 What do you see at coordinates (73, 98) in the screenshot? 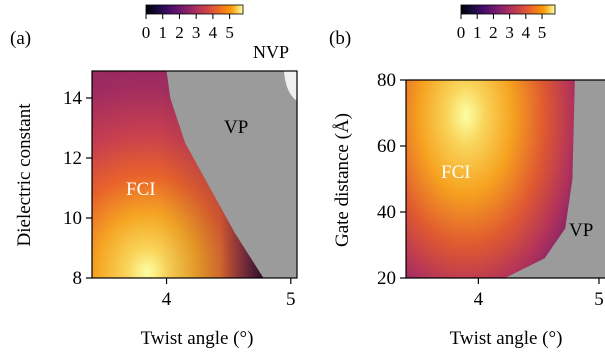
I see `y-tick-label-a: 14` at bounding box center [73, 98].